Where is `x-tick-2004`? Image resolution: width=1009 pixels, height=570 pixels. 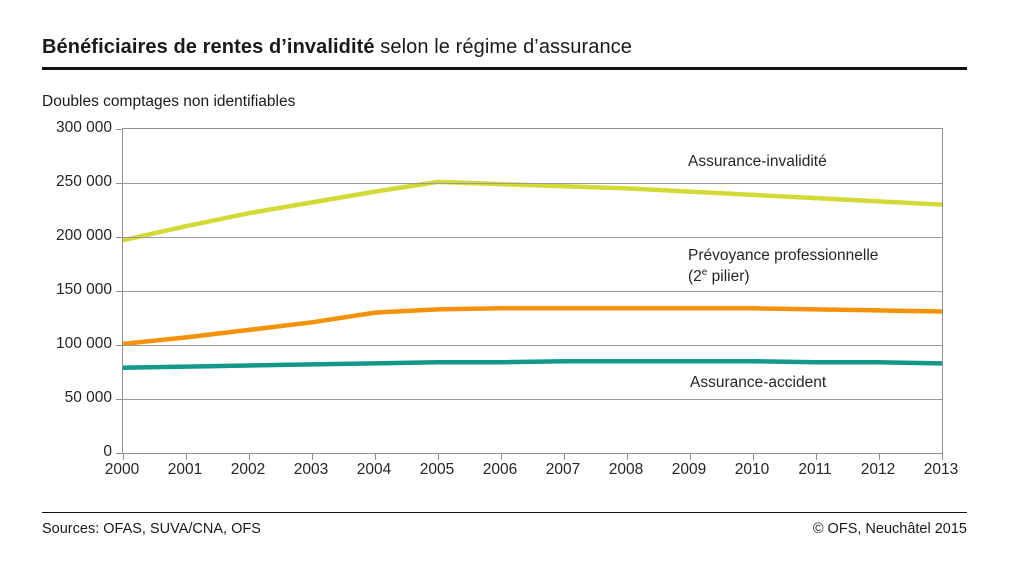
x-tick-2004 is located at coordinates (375, 456).